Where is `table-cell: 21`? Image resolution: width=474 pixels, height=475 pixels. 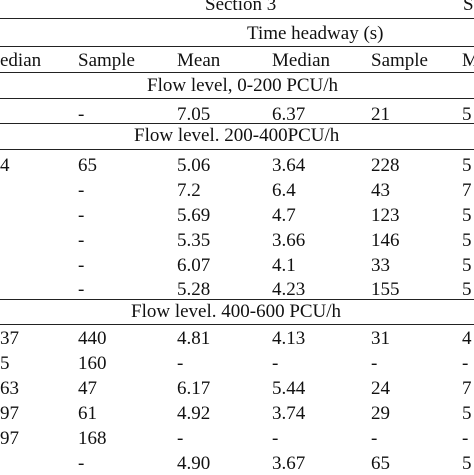
table-cell: 21 is located at coordinates (380, 114).